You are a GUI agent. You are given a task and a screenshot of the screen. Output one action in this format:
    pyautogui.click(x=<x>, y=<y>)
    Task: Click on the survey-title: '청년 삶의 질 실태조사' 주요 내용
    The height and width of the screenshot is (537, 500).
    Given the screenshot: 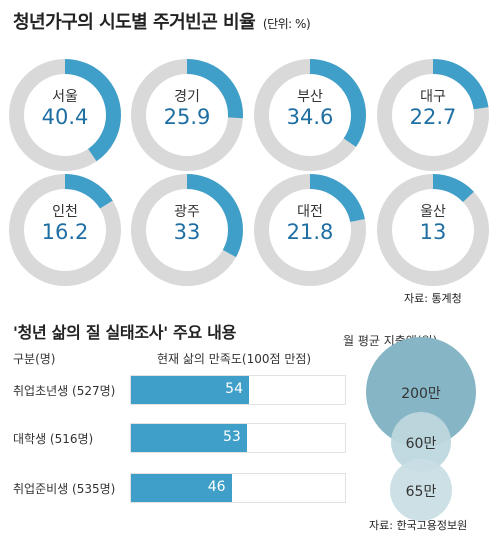 What is the action you would take?
    pyautogui.click(x=125, y=332)
    